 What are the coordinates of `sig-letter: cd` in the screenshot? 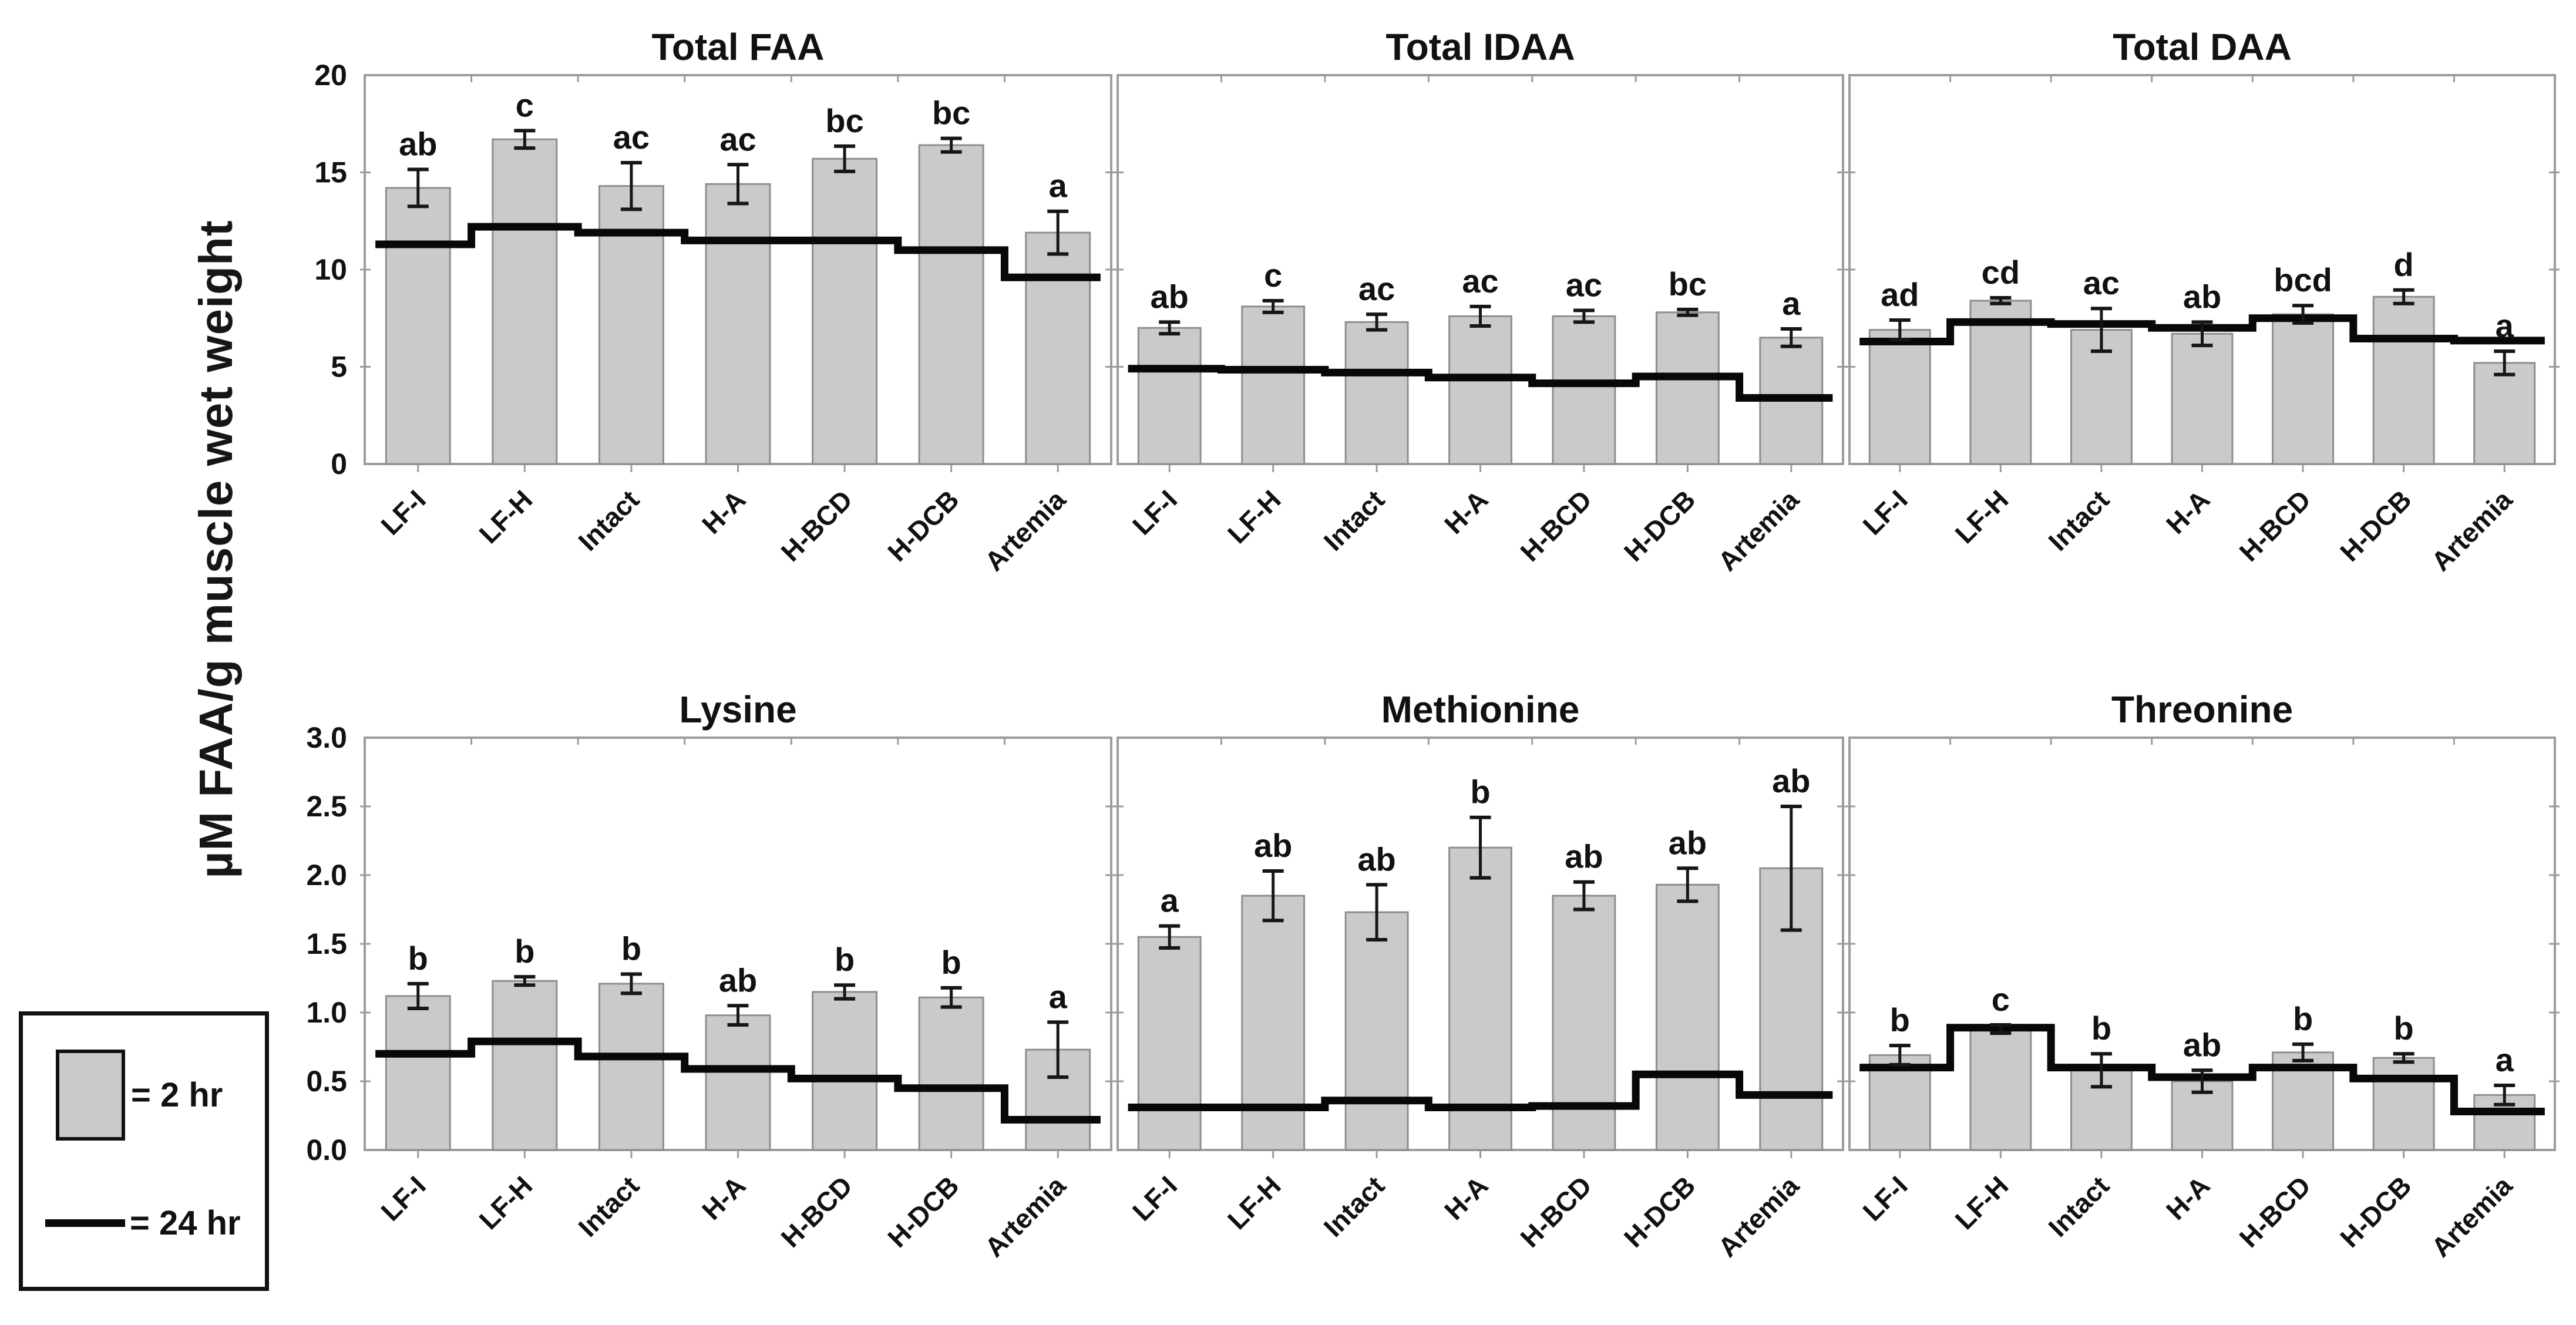 It's located at (2001, 272).